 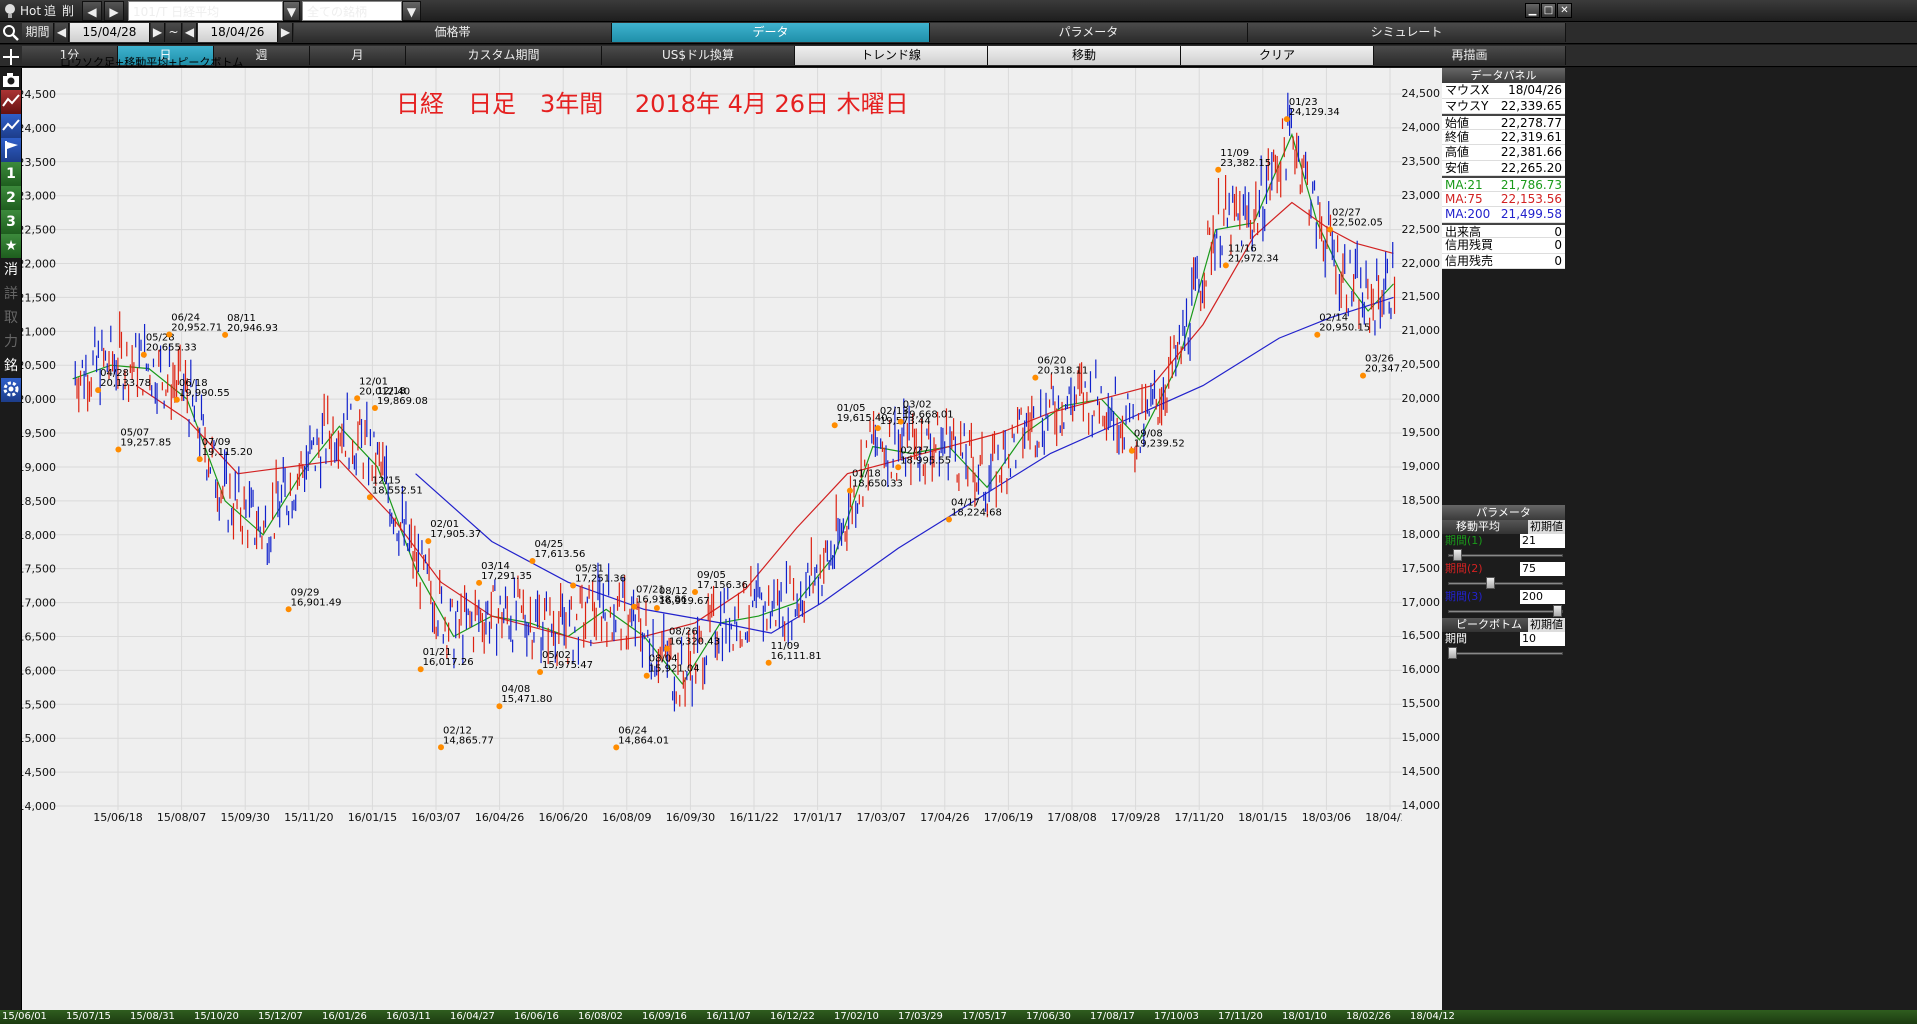 I want to click on toolbar-1min: 1分, so click(x=70, y=55).